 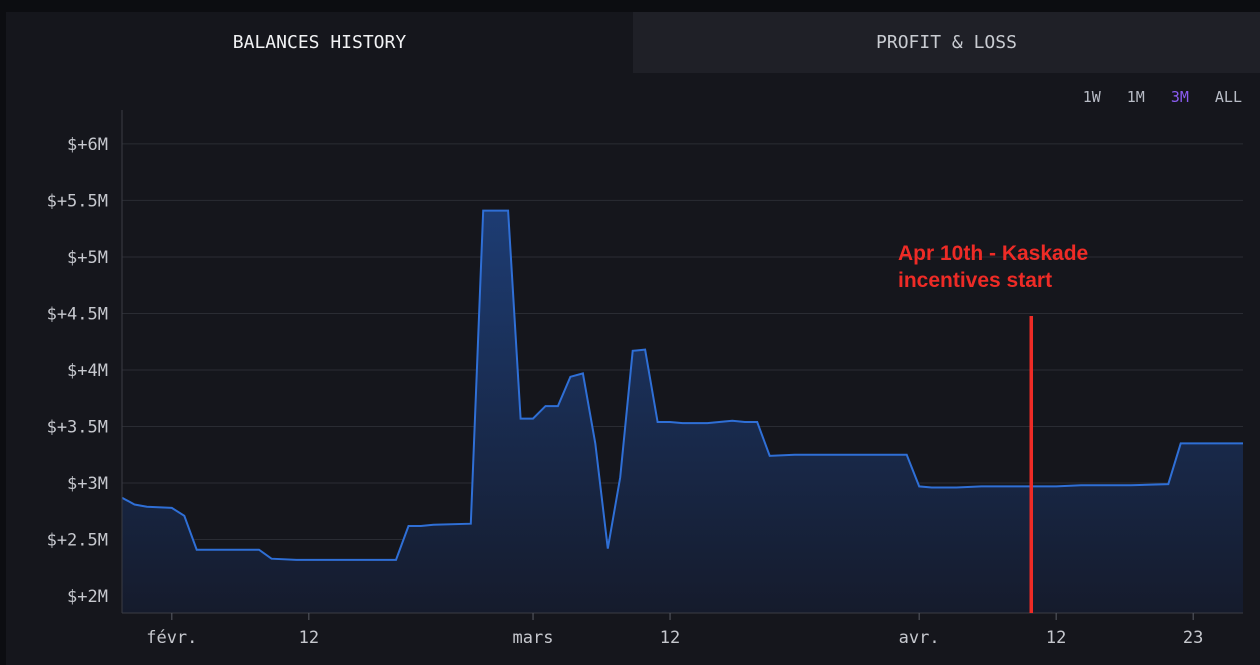 What do you see at coordinates (1162, 97) in the screenshot?
I see `range-selector: 1W 1M 3M ALL` at bounding box center [1162, 97].